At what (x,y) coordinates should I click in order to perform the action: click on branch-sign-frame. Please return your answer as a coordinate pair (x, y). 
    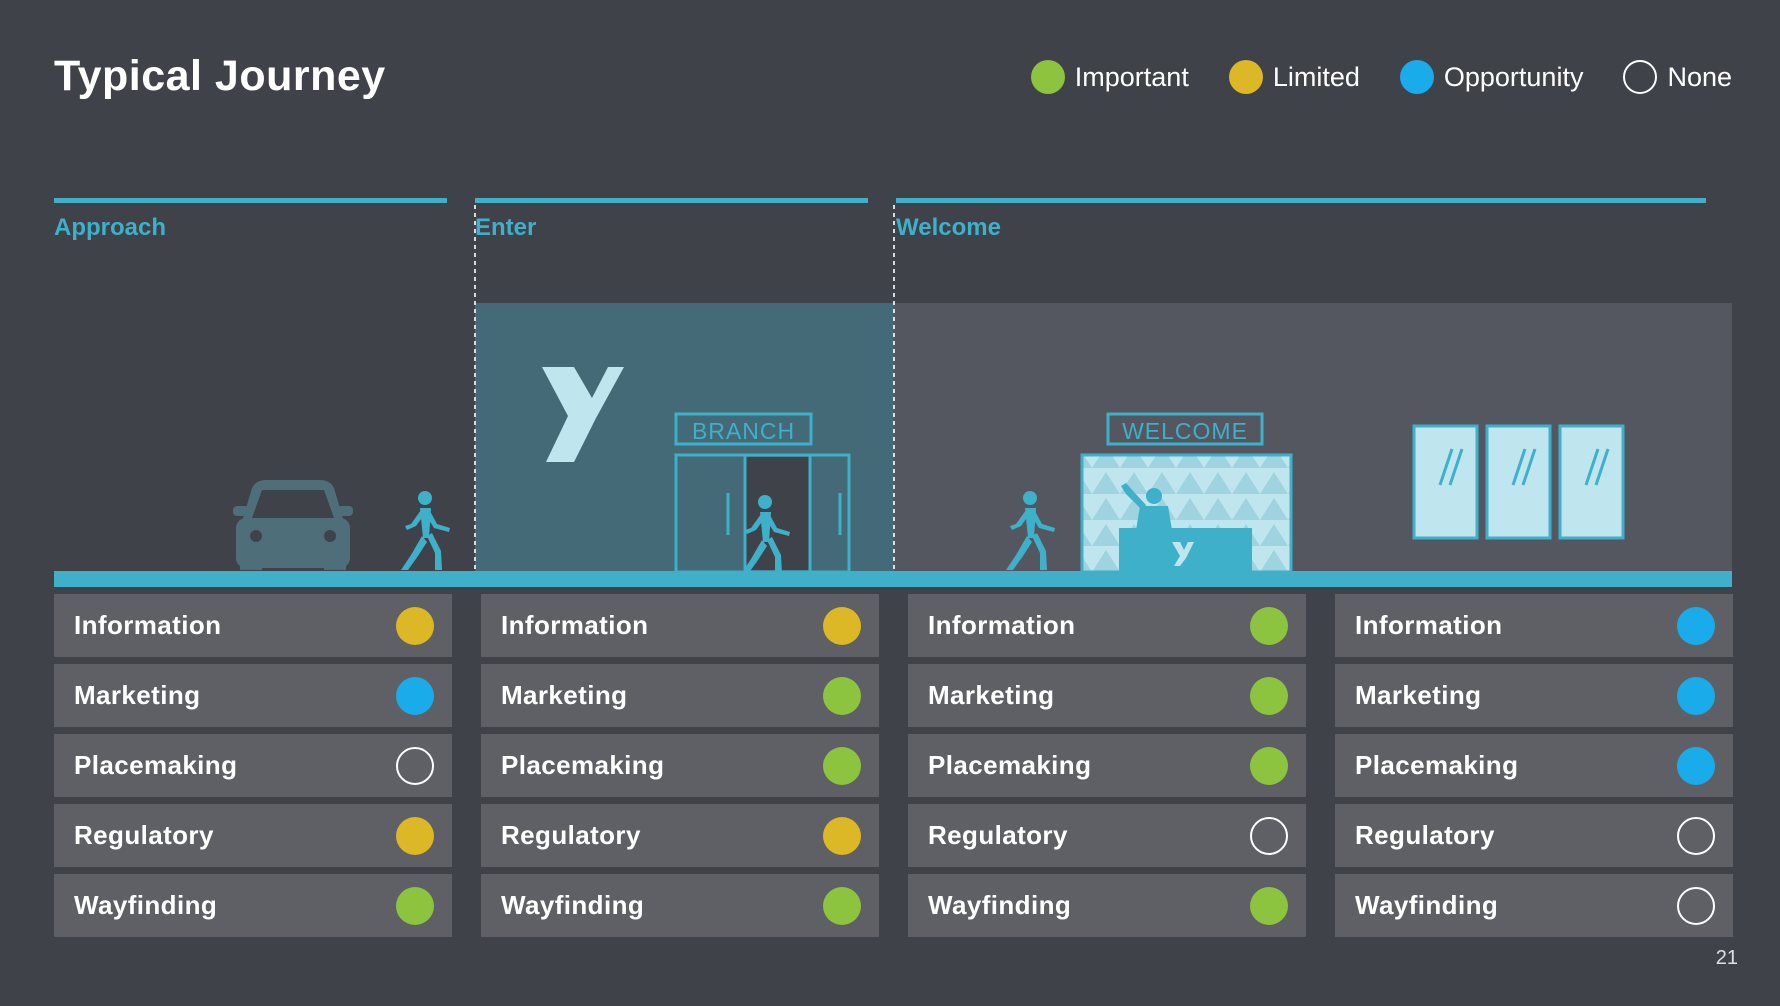
    Looking at the image, I should click on (743, 429).